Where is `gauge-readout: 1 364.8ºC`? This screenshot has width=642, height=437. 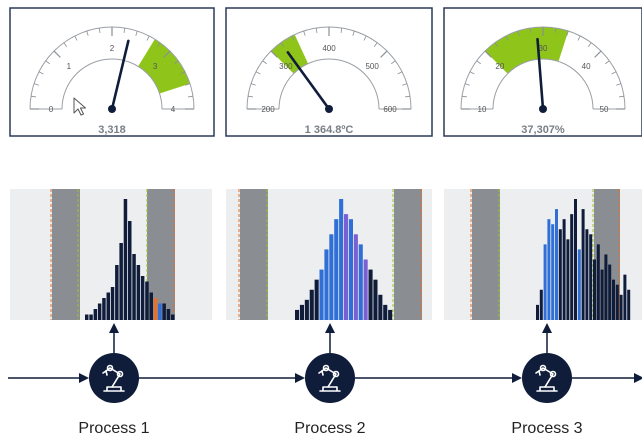 gauge-readout: 1 364.8ºC is located at coordinates (329, 130).